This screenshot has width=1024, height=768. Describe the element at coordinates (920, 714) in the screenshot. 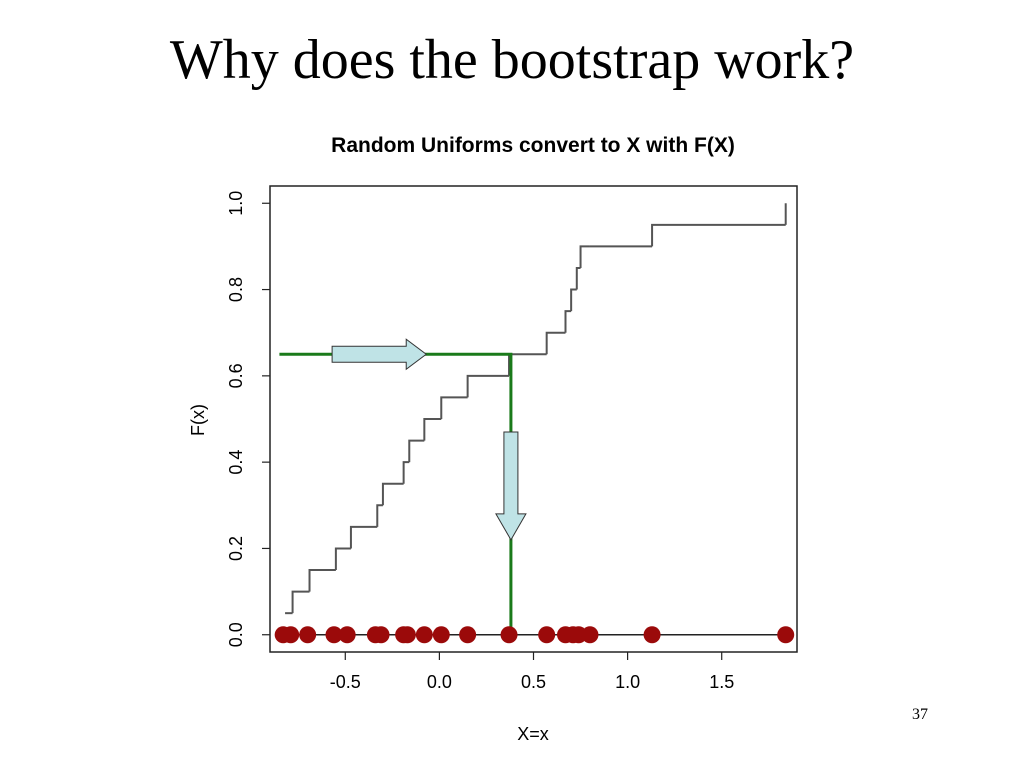

I see `page-number: 37` at that location.